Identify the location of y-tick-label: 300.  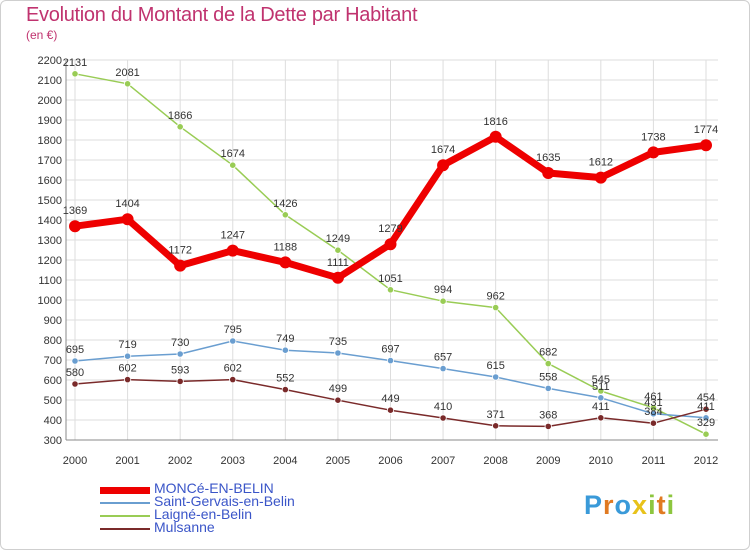
(53, 441).